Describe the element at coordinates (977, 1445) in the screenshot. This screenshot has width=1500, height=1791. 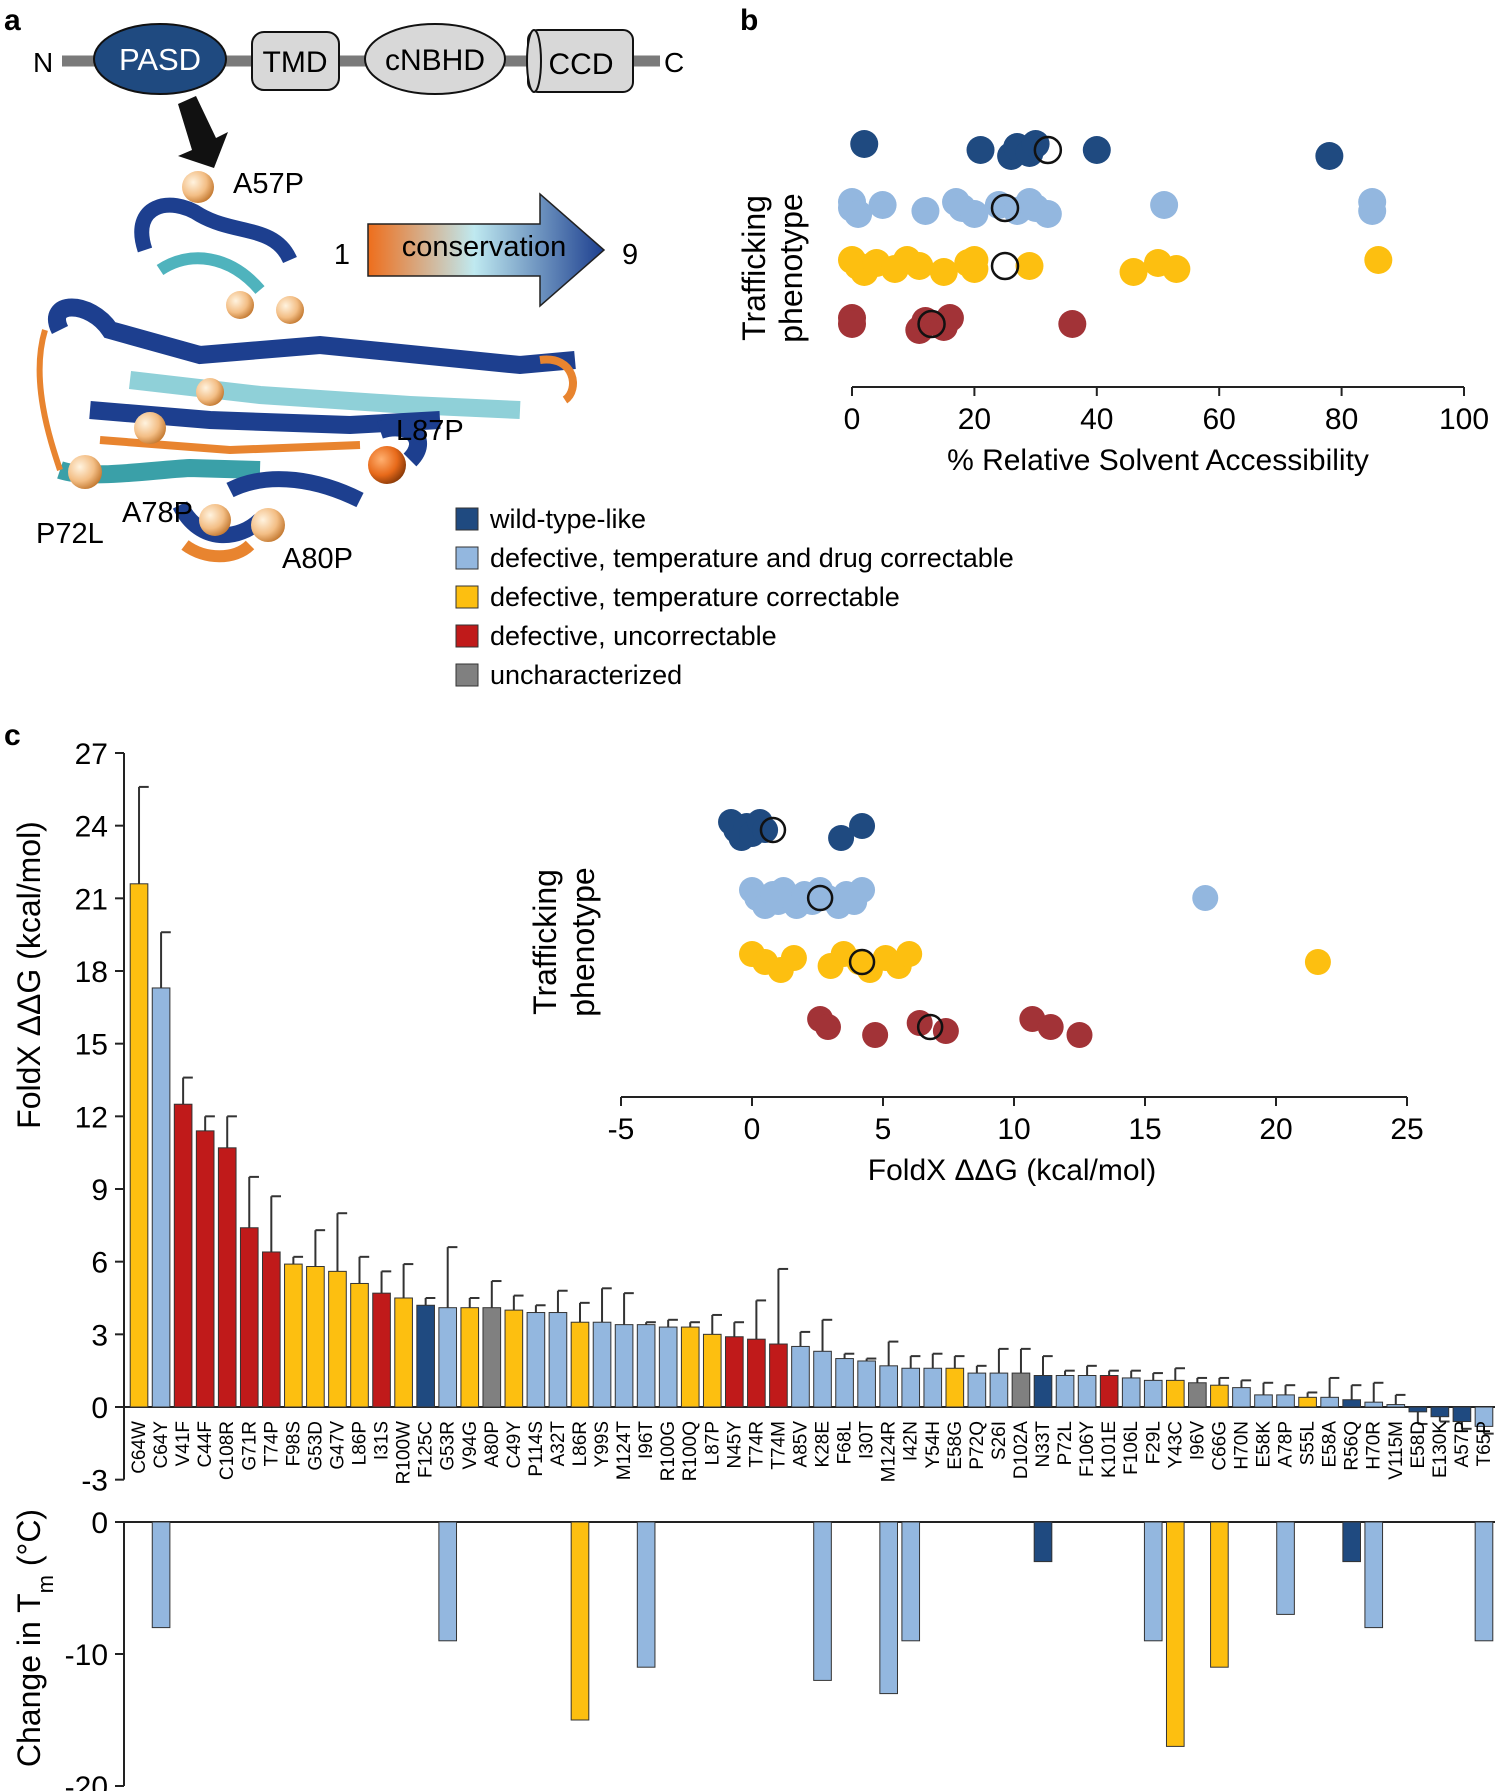
I see `bar-label-P72Q: P72Q` at that location.